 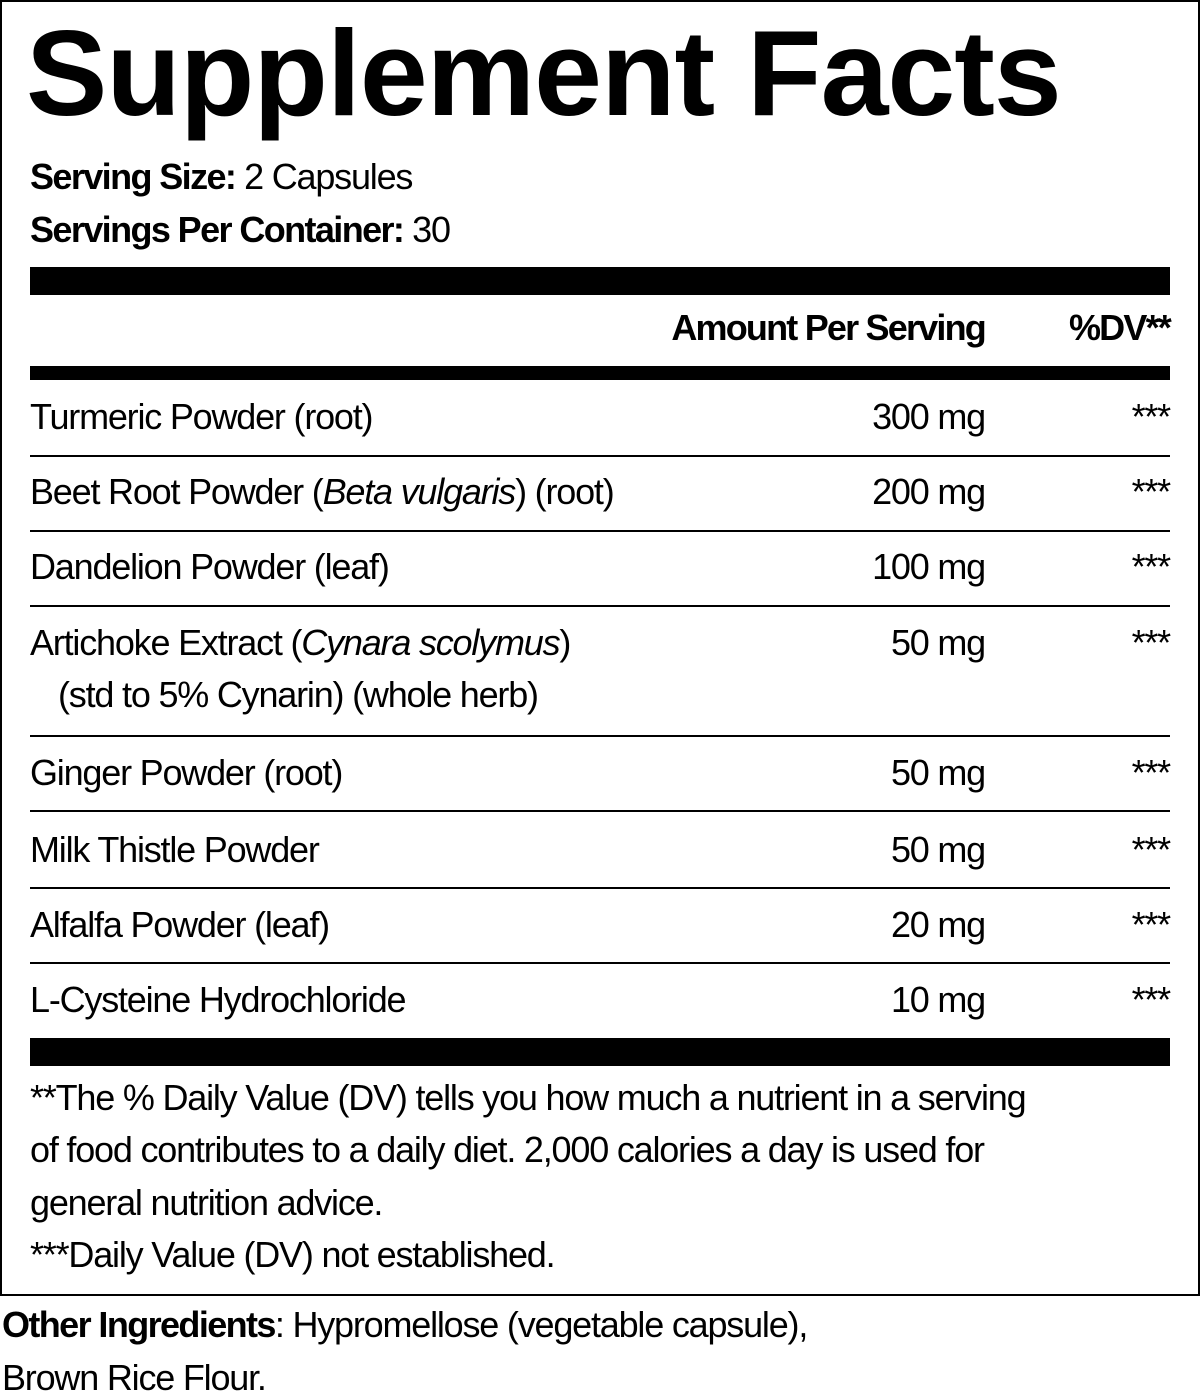 What do you see at coordinates (240, 229) in the screenshot?
I see `servings-per-container: Servings Per Container: 30` at bounding box center [240, 229].